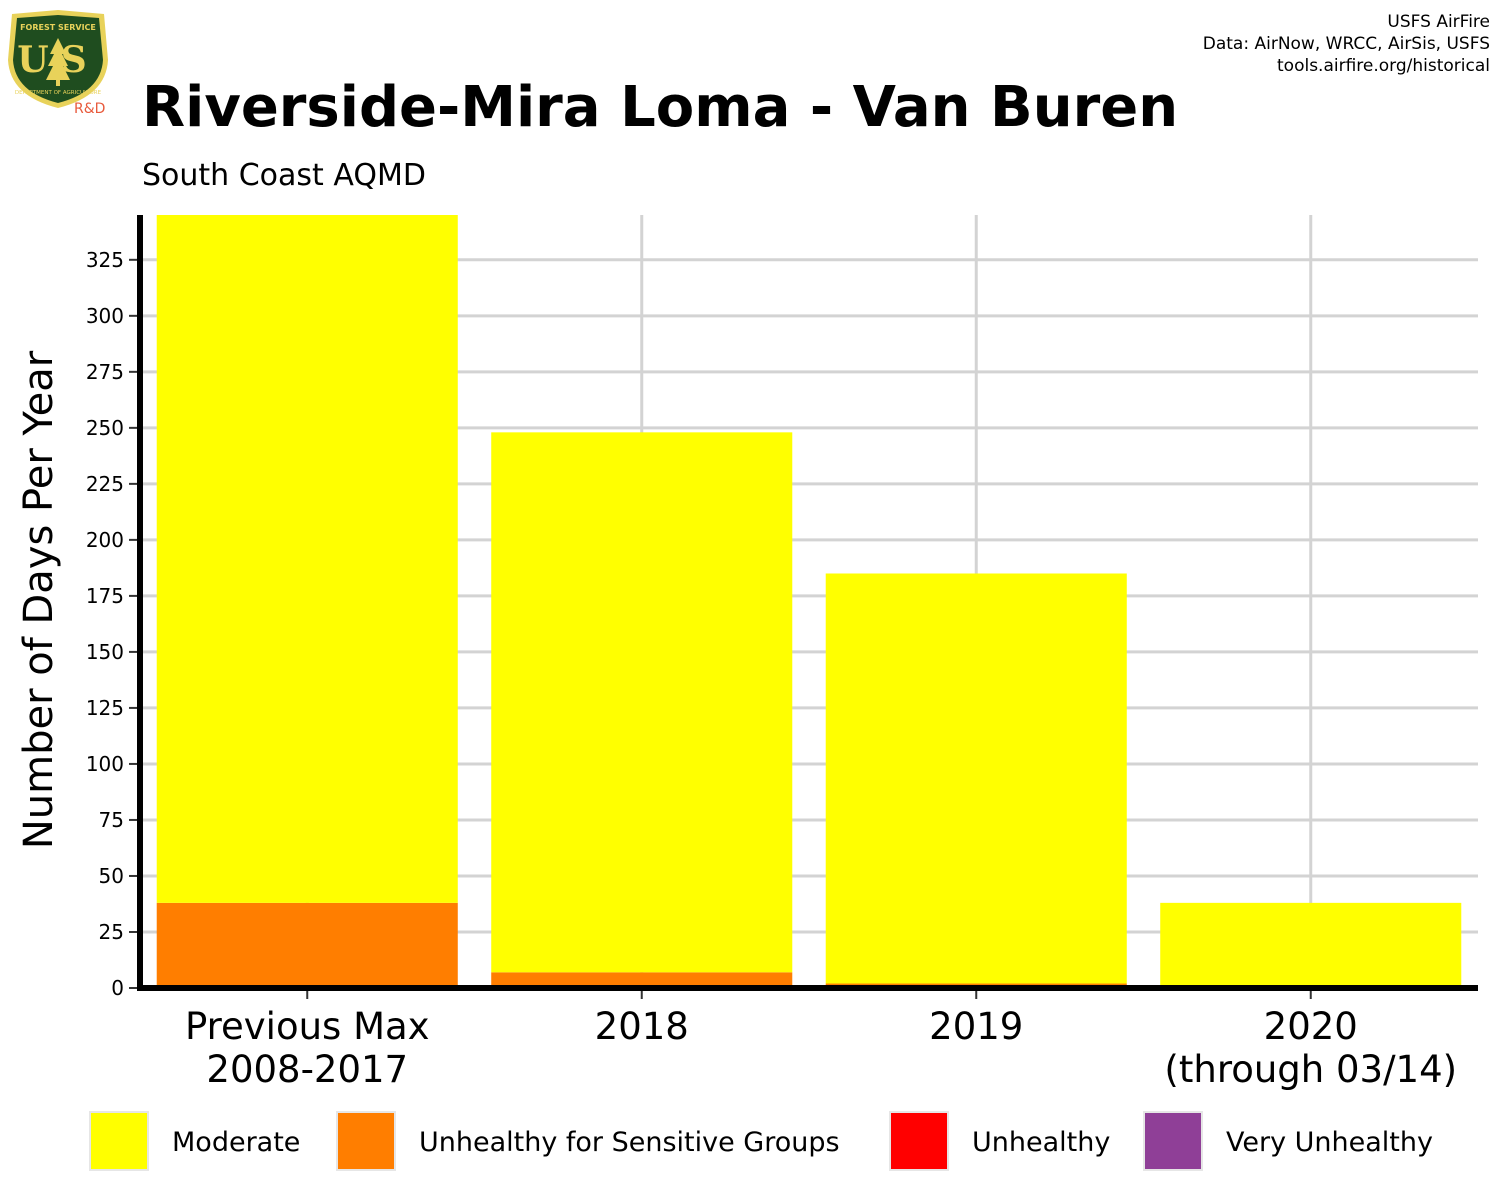 The width and height of the screenshot is (1500, 1200). Describe the element at coordinates (105, 708) in the screenshot. I see `y-tick-label: 125` at that location.